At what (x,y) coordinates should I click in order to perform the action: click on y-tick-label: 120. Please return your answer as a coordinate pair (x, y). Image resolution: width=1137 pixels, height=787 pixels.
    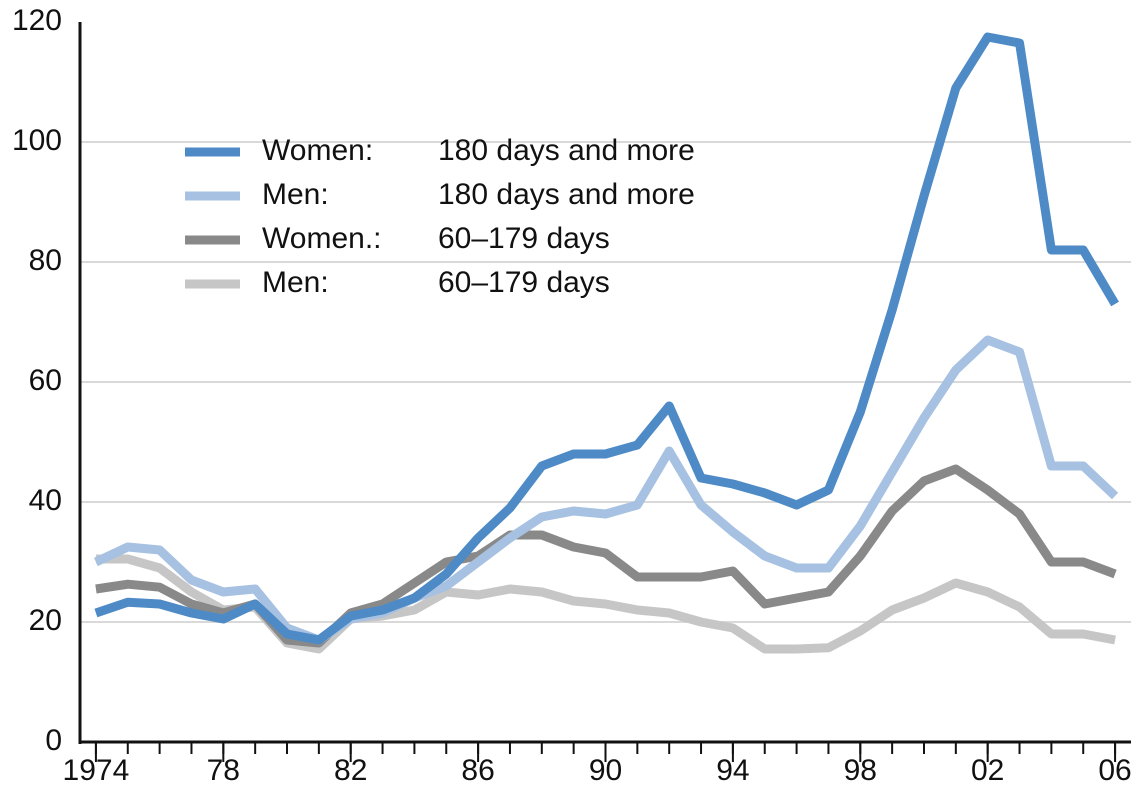
    Looking at the image, I should click on (37, 20).